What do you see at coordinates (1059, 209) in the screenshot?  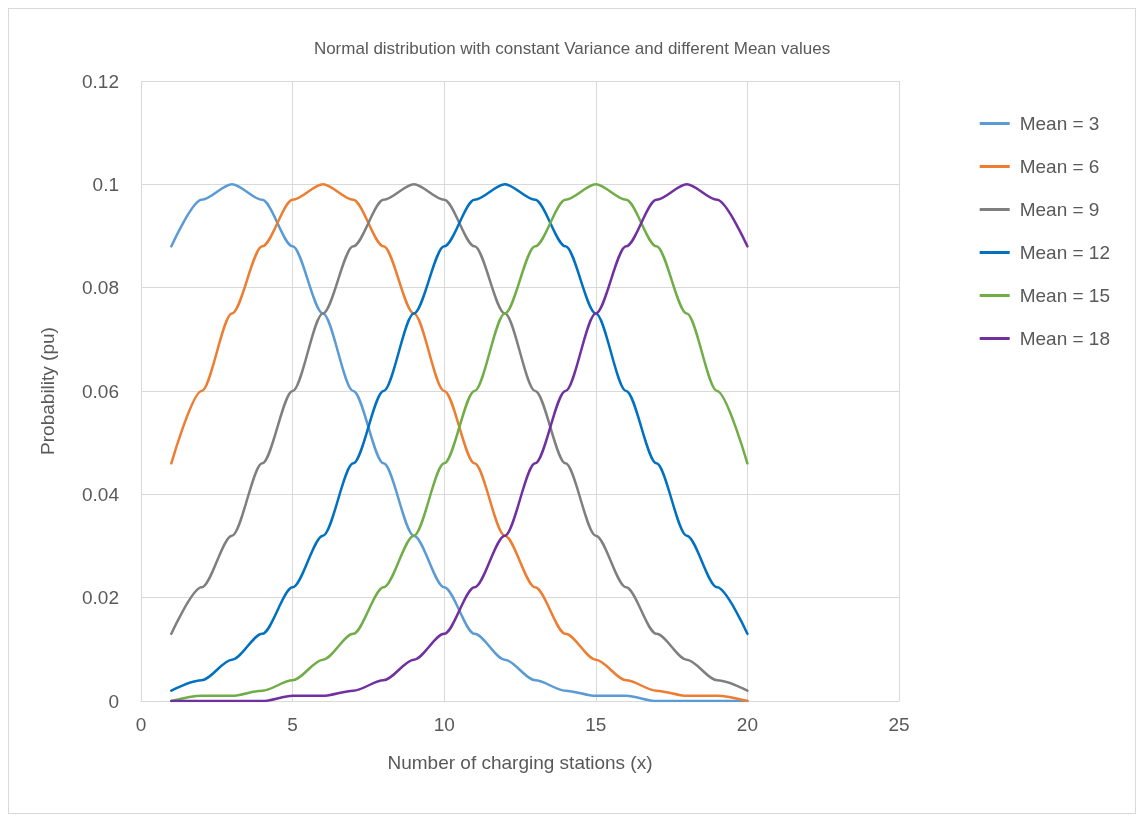 I see `legend-label: Mean = 9` at bounding box center [1059, 209].